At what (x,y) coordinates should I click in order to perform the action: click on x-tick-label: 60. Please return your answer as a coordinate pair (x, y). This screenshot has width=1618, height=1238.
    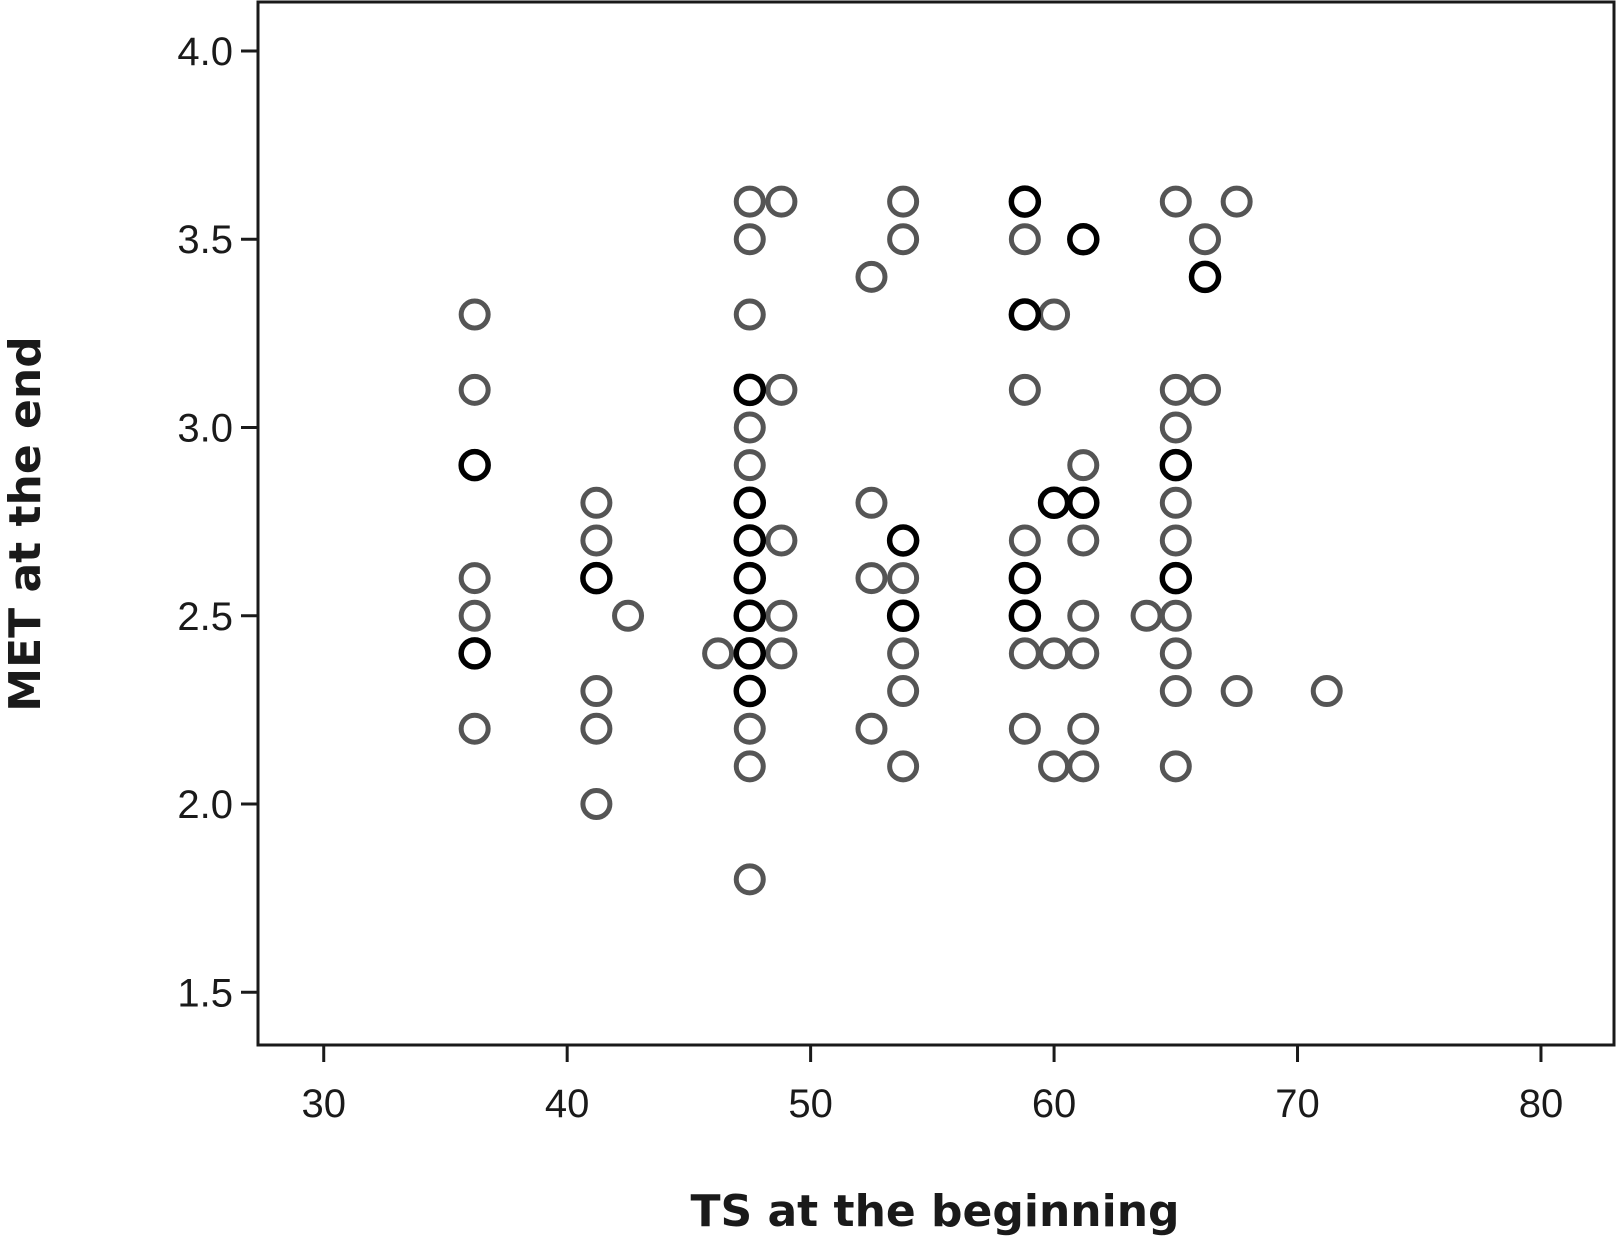
    Looking at the image, I should click on (1054, 1104).